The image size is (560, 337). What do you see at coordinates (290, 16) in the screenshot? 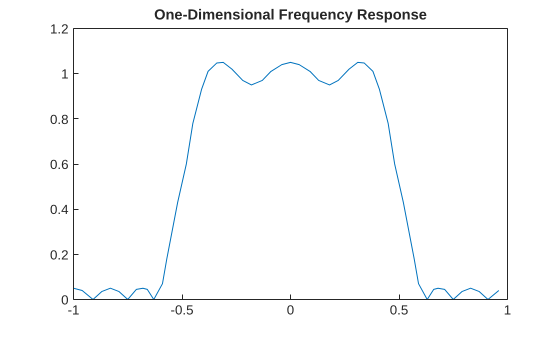
I see `chart-title: One-Dimensional Frequency Response` at bounding box center [290, 16].